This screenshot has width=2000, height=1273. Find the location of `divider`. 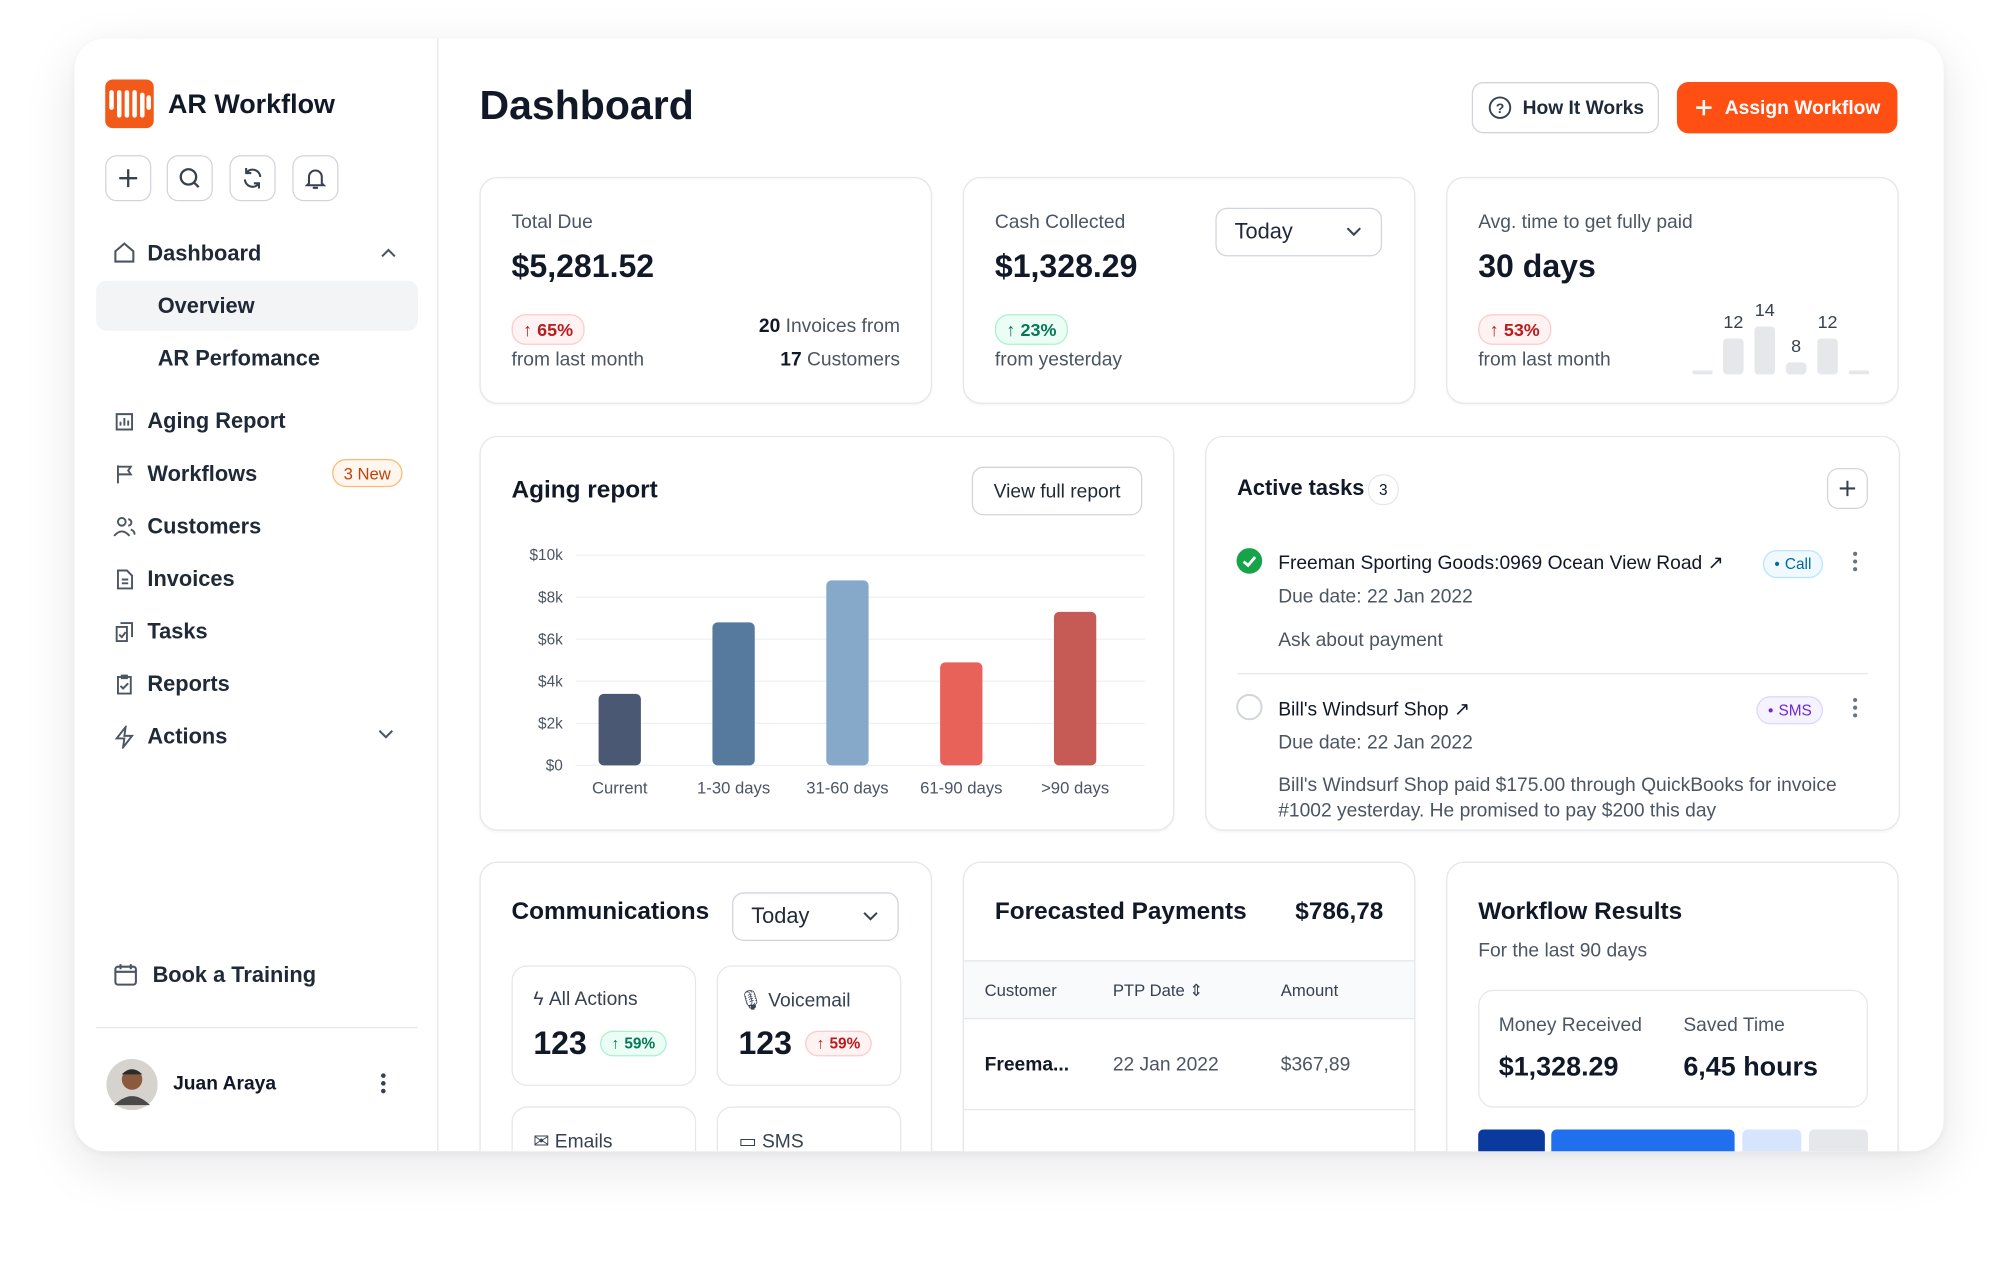

divider is located at coordinates (1552, 674).